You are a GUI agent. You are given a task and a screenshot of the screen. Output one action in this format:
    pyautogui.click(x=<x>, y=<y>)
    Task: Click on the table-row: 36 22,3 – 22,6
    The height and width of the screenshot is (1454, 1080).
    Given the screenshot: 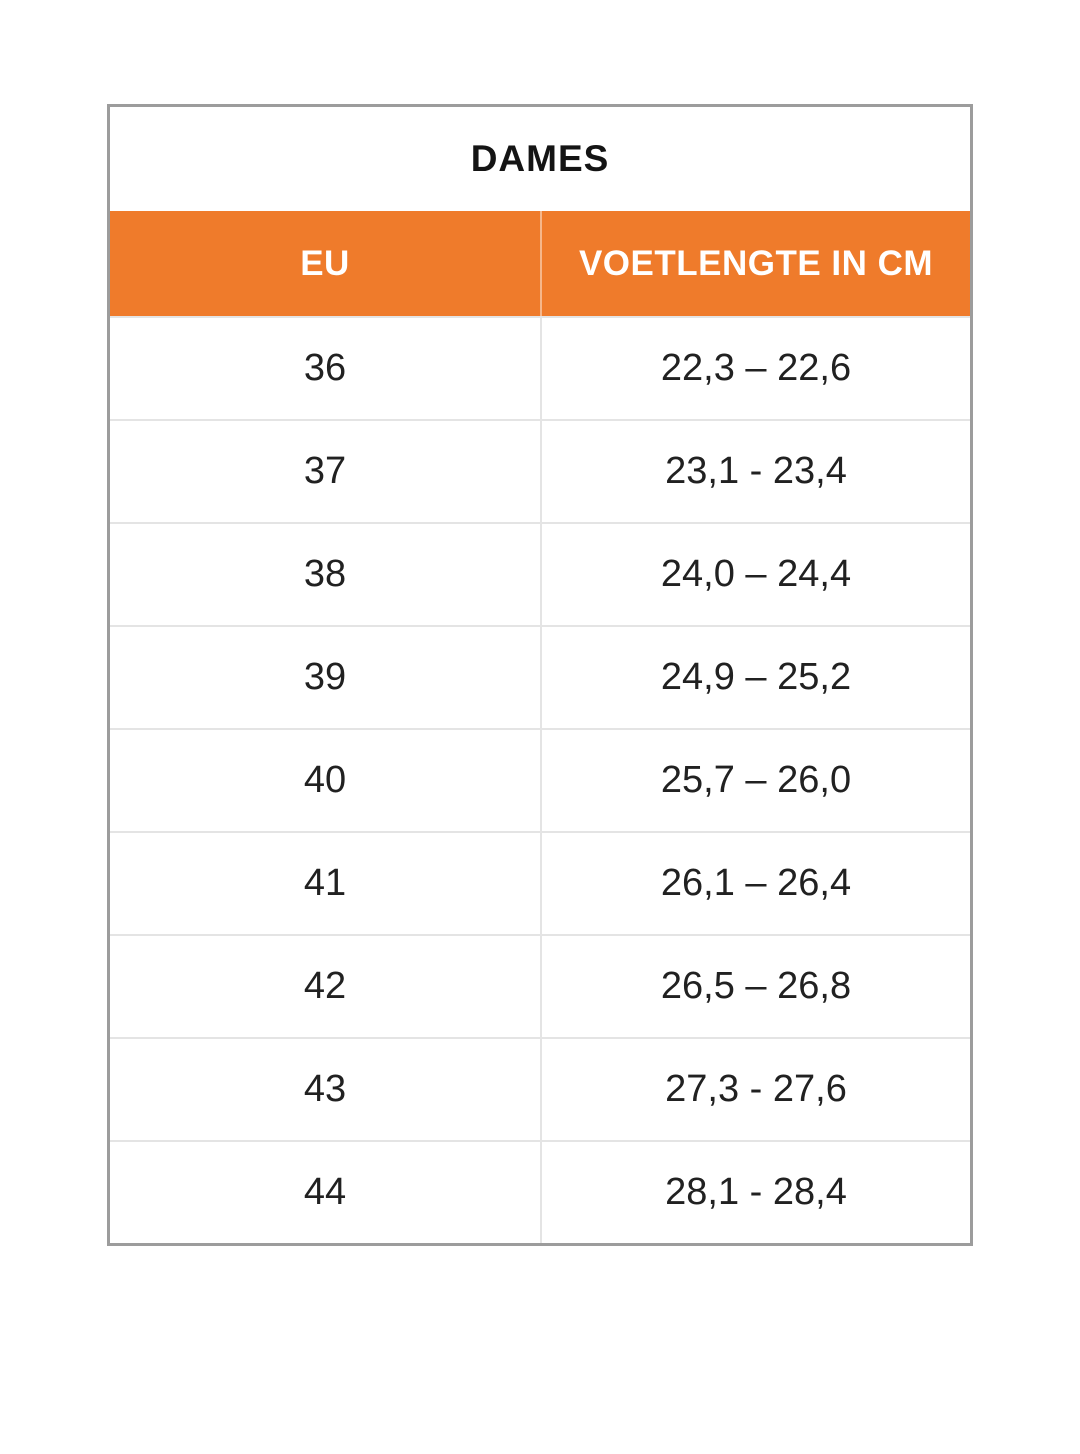 What is the action you would take?
    pyautogui.click(x=540, y=367)
    